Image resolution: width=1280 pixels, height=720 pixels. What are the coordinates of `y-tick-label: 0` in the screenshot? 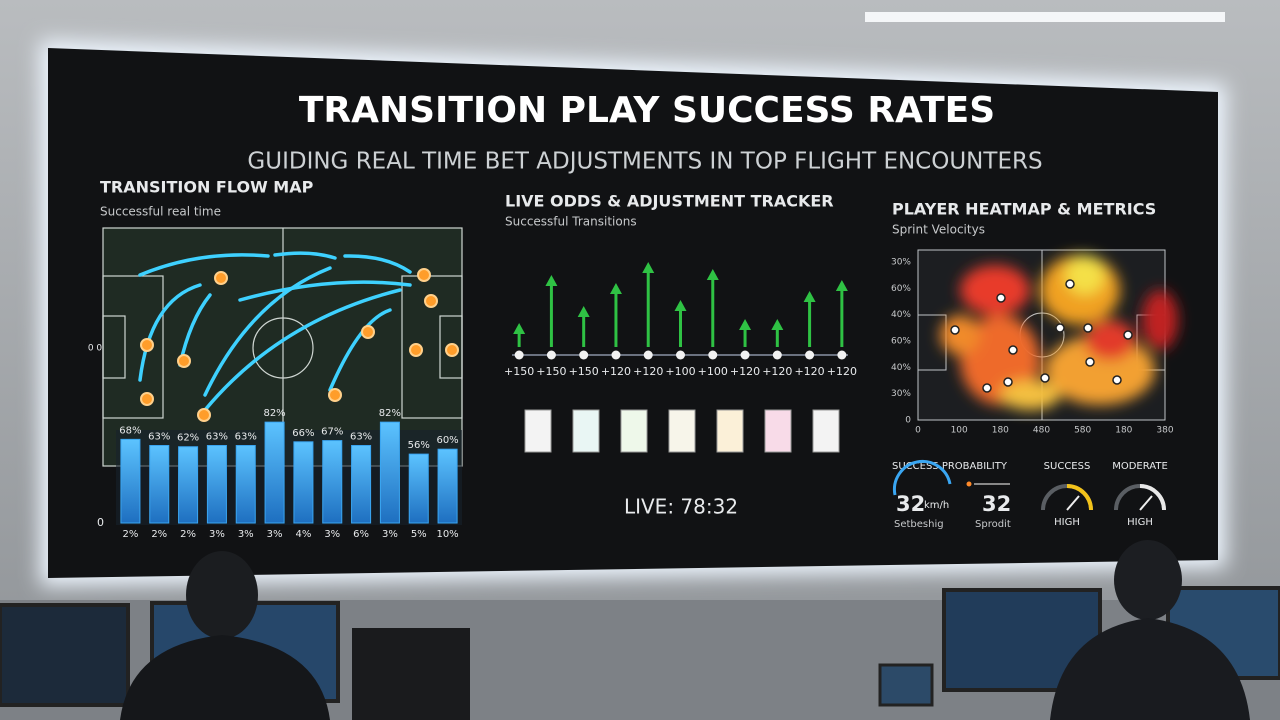 It's located at (100, 522).